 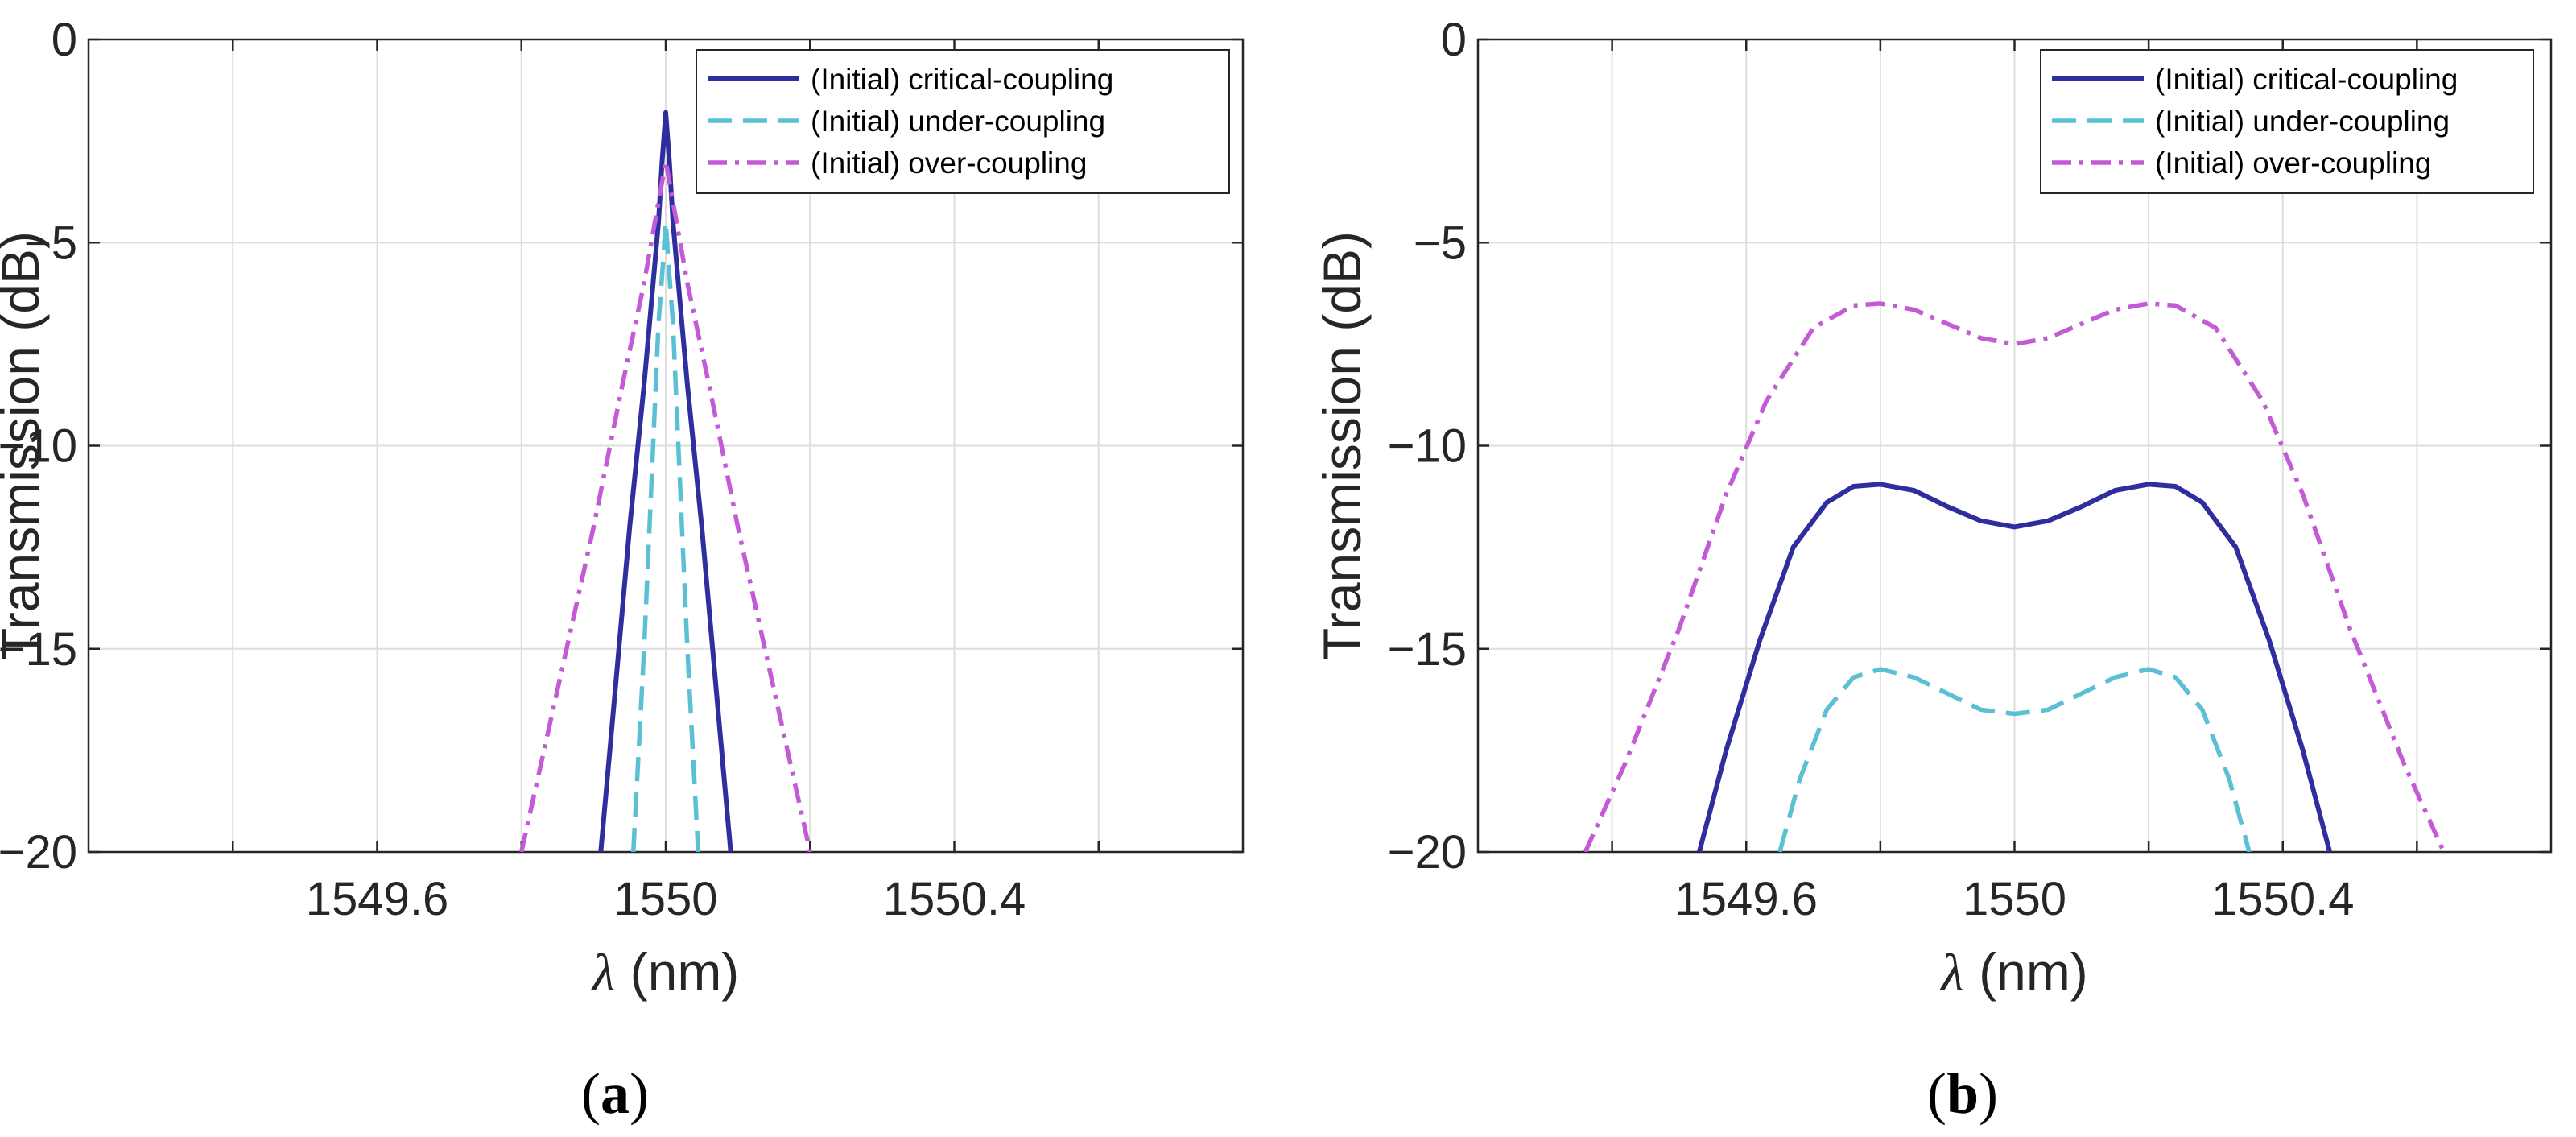 I want to click on b-xtick-label: 1550.4, so click(x=2282, y=899).